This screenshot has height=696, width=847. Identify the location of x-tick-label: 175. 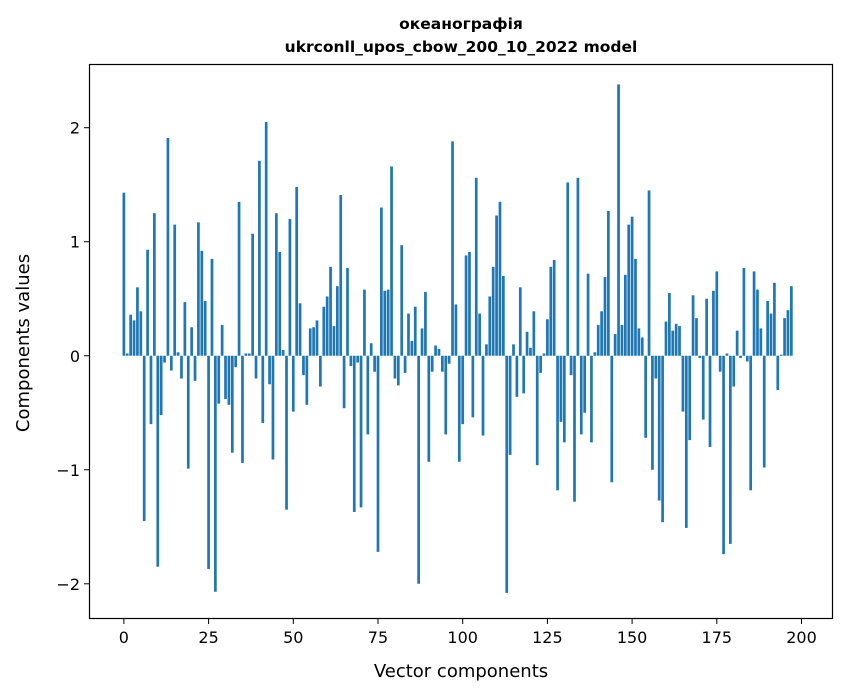
(717, 637).